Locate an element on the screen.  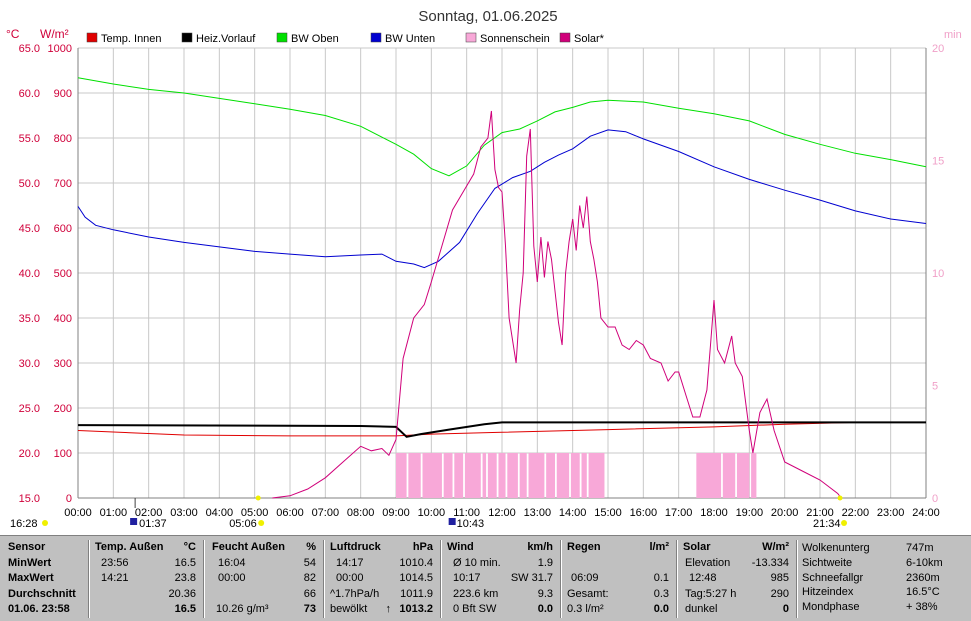
legend-label: Sonnenschein is located at coordinates (515, 39).